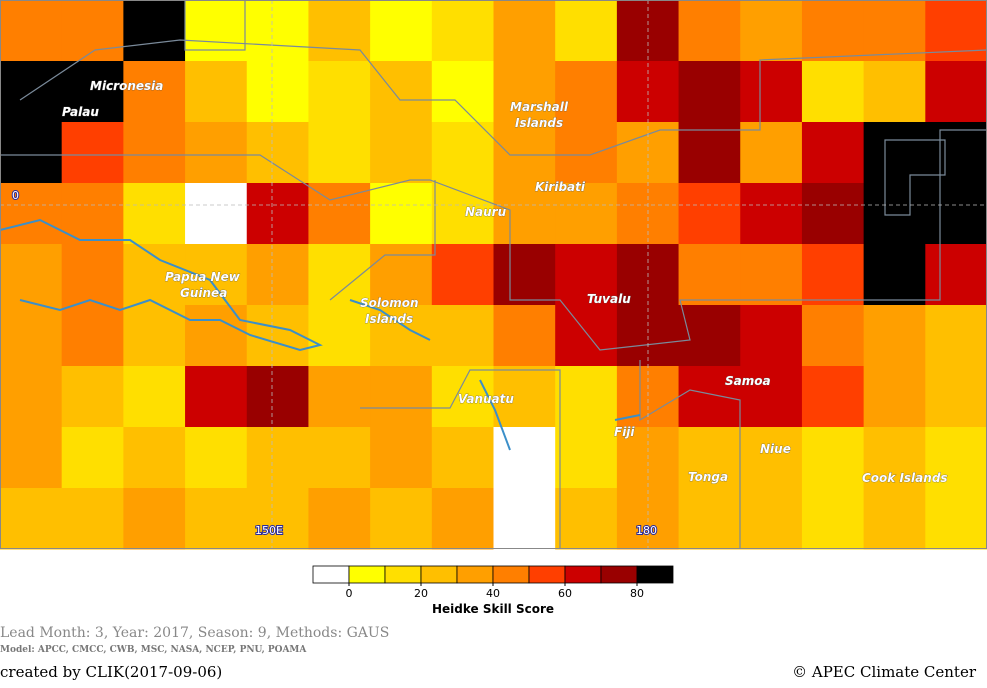  What do you see at coordinates (389, 311) in the screenshot?
I see `place-label: Solomon Islands` at bounding box center [389, 311].